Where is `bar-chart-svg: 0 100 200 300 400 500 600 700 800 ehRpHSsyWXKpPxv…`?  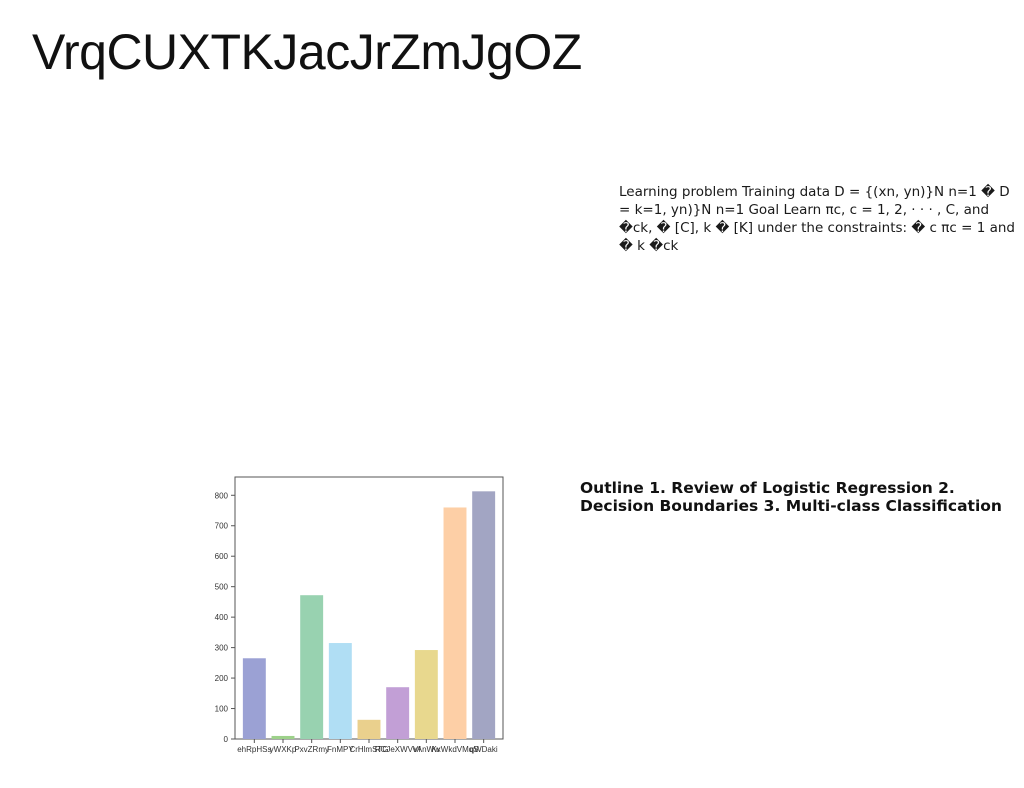
bar-chart-svg: 0 100 200 300 400 500 600 700 800 ehRpHSsyWXKpPxv… is located at coordinates (359, 615).